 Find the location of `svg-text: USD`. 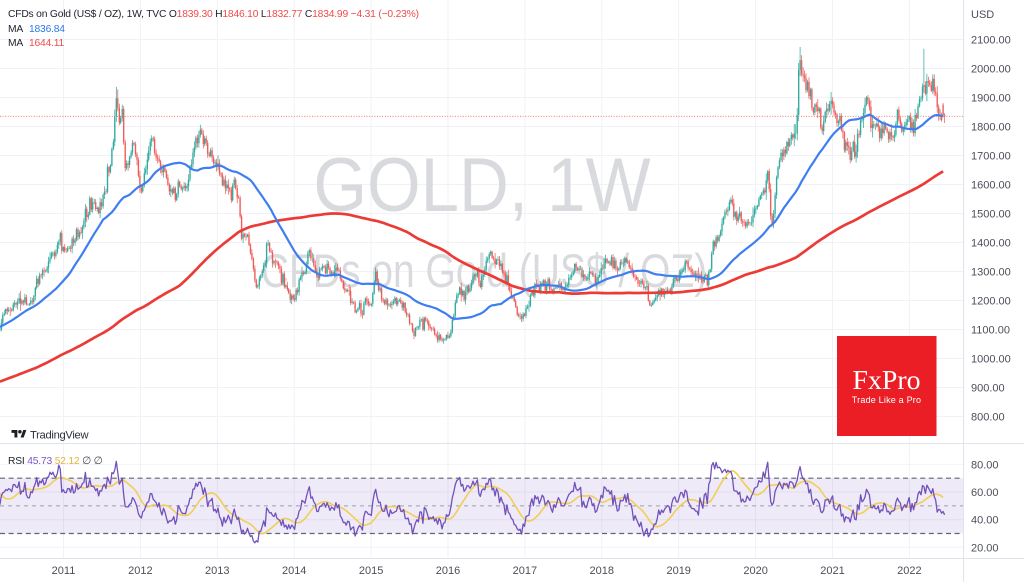

svg-text: USD is located at coordinates (982, 15).